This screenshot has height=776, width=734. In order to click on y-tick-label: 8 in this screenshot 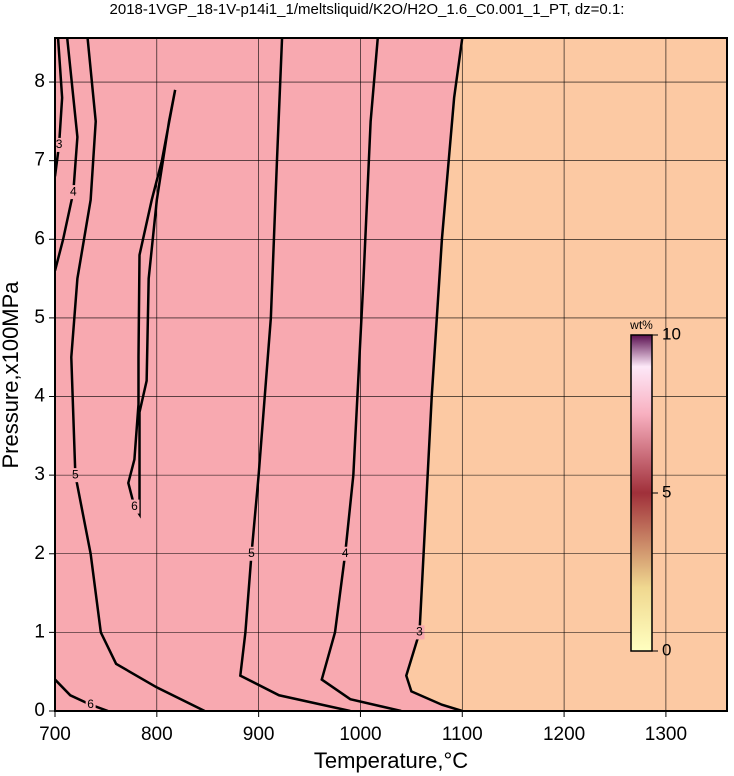, I will do `click(39, 81)`.